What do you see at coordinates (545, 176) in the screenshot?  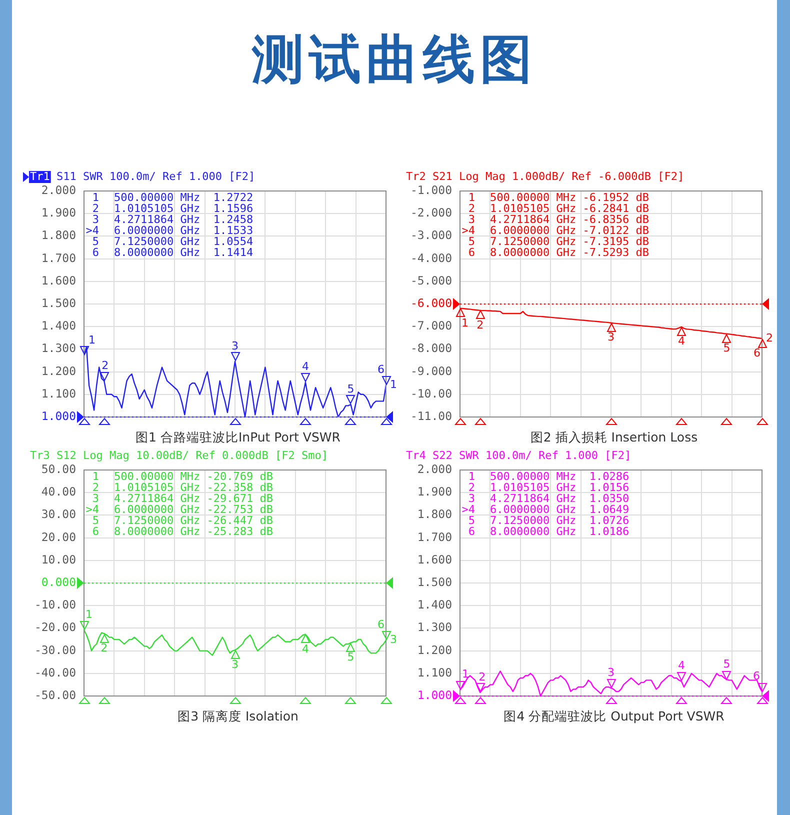 I see `chart-subtitle: Tr2 S21 Log Mag 1.000dB/ Ref -6.000dB [F2]` at bounding box center [545, 176].